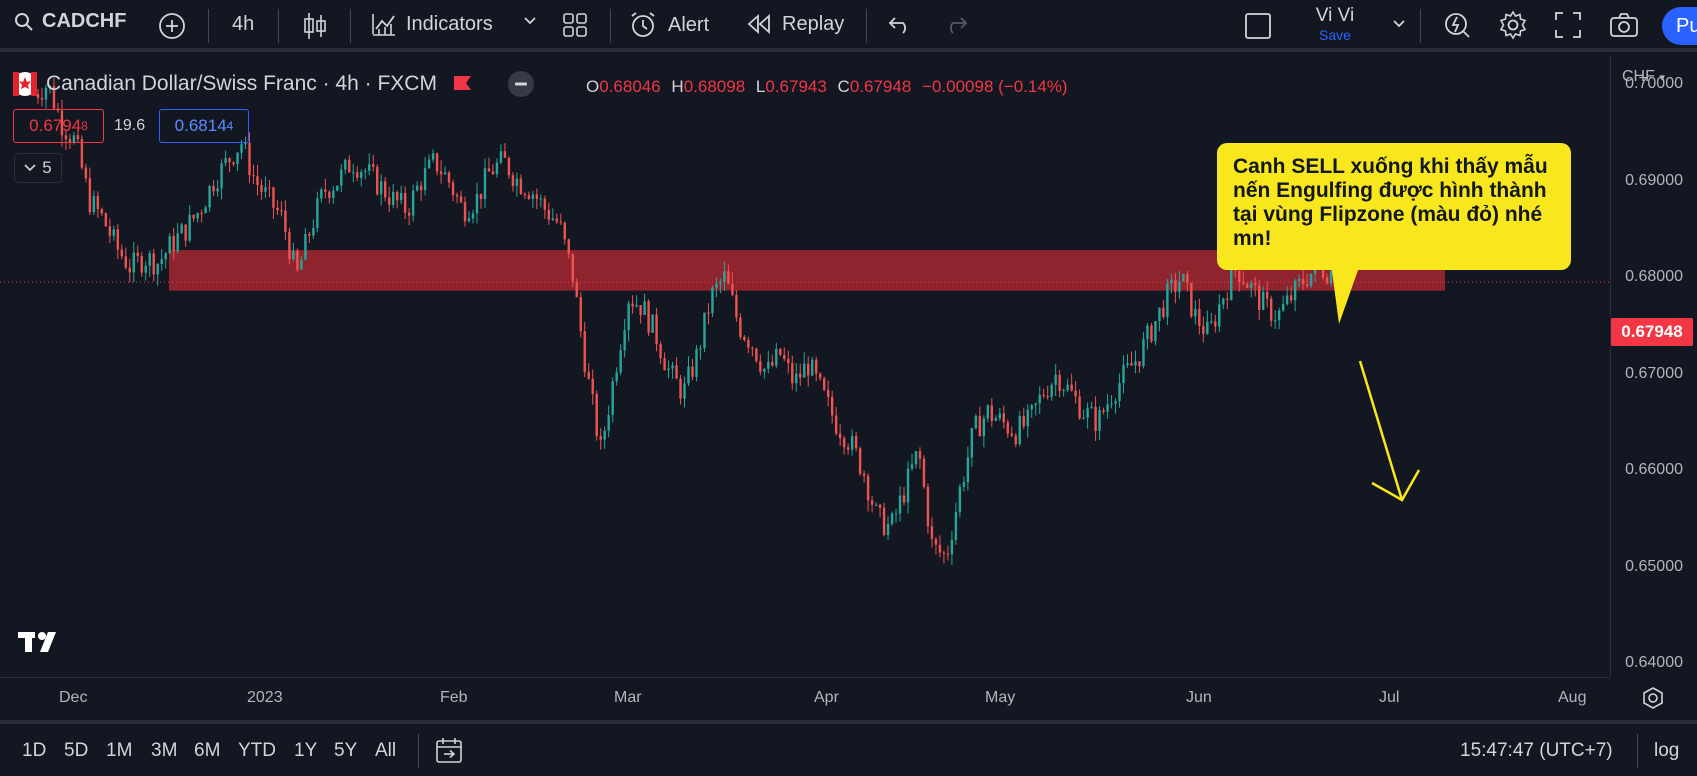 The image size is (1697, 776). Describe the element at coordinates (346, 750) in the screenshot. I see `range-button-5y: 5Y` at that location.